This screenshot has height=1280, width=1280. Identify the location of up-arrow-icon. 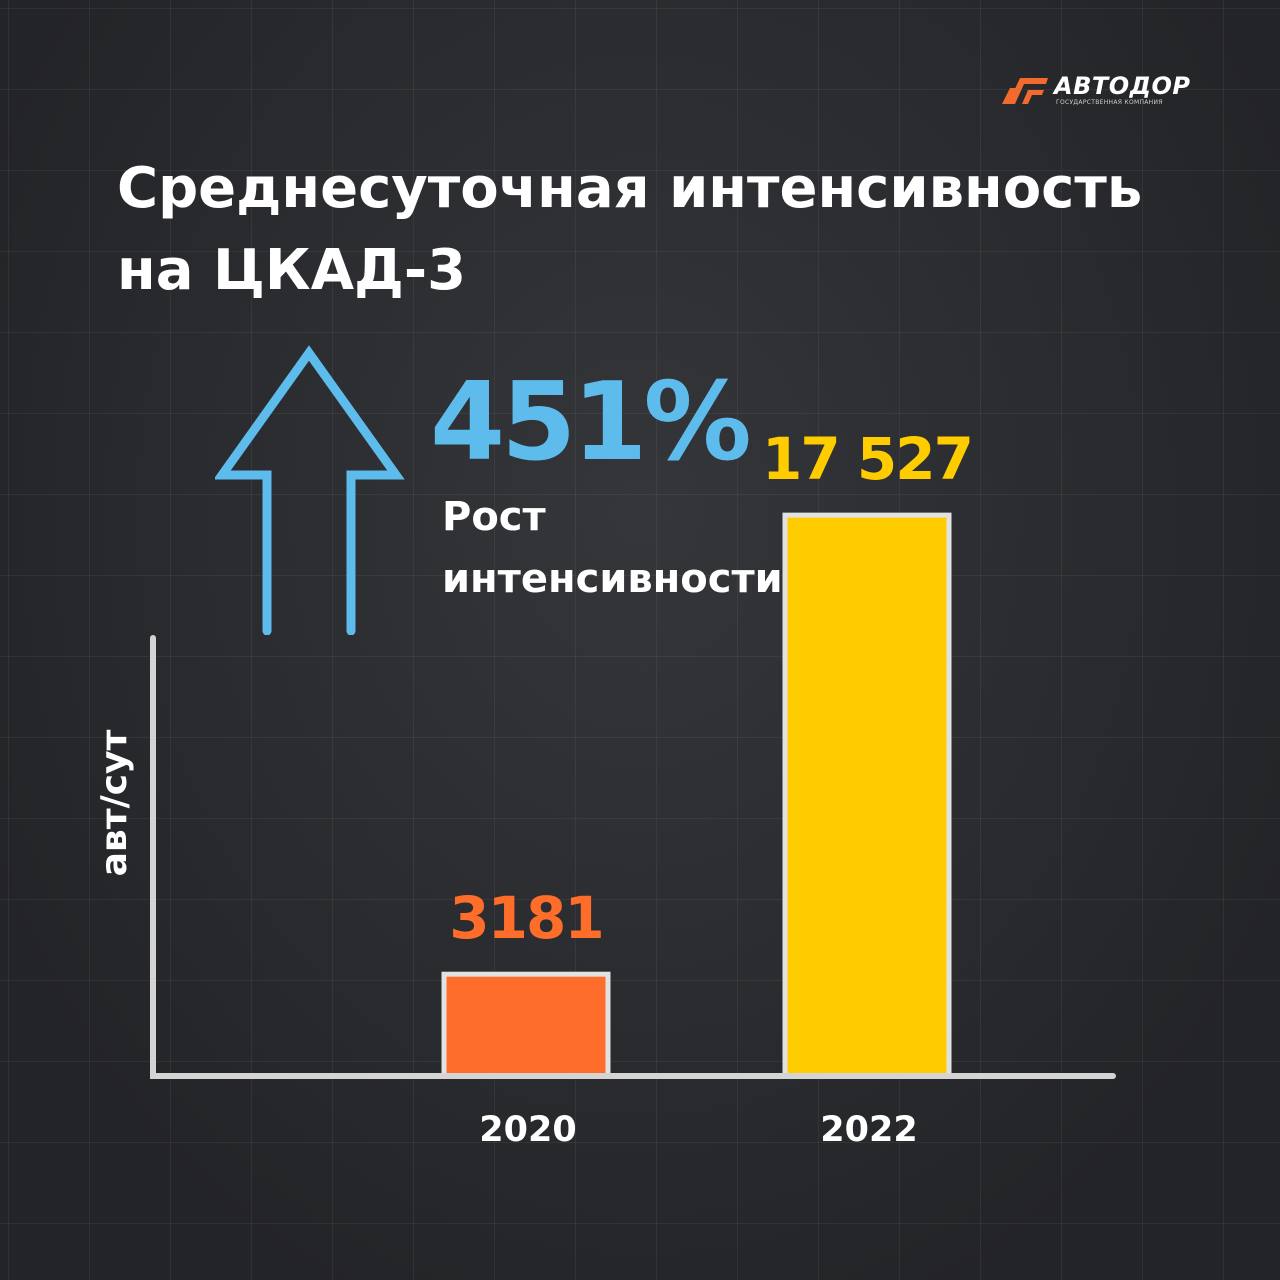
(309, 490).